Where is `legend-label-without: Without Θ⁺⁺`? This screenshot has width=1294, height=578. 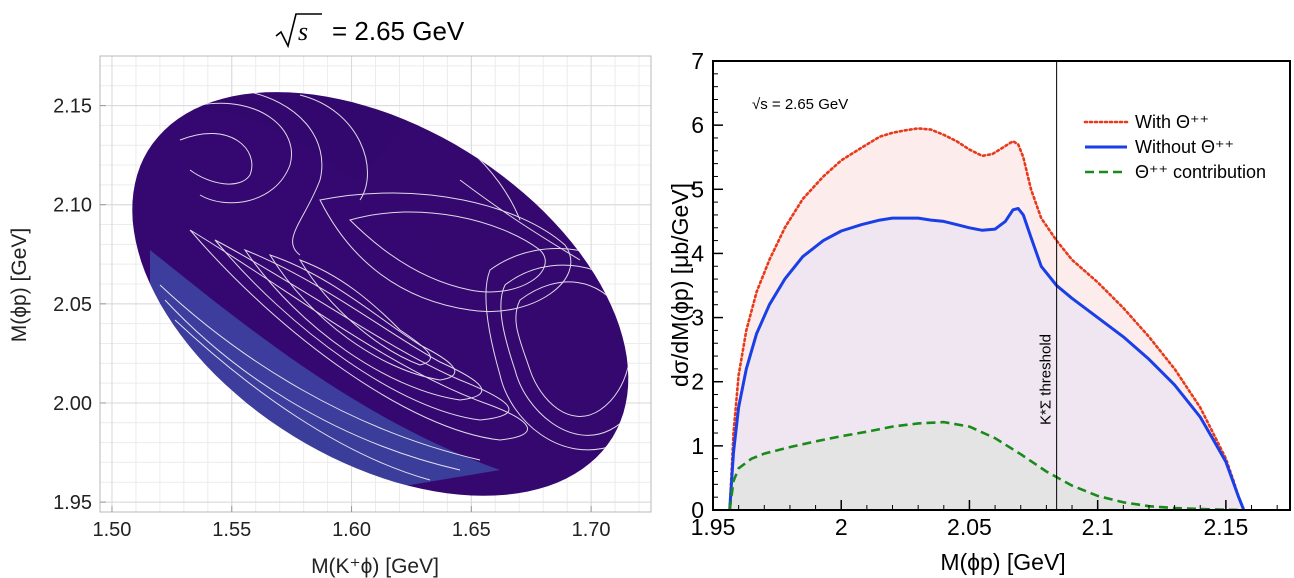 legend-label-without: Without Θ⁺⁺ is located at coordinates (1184, 147).